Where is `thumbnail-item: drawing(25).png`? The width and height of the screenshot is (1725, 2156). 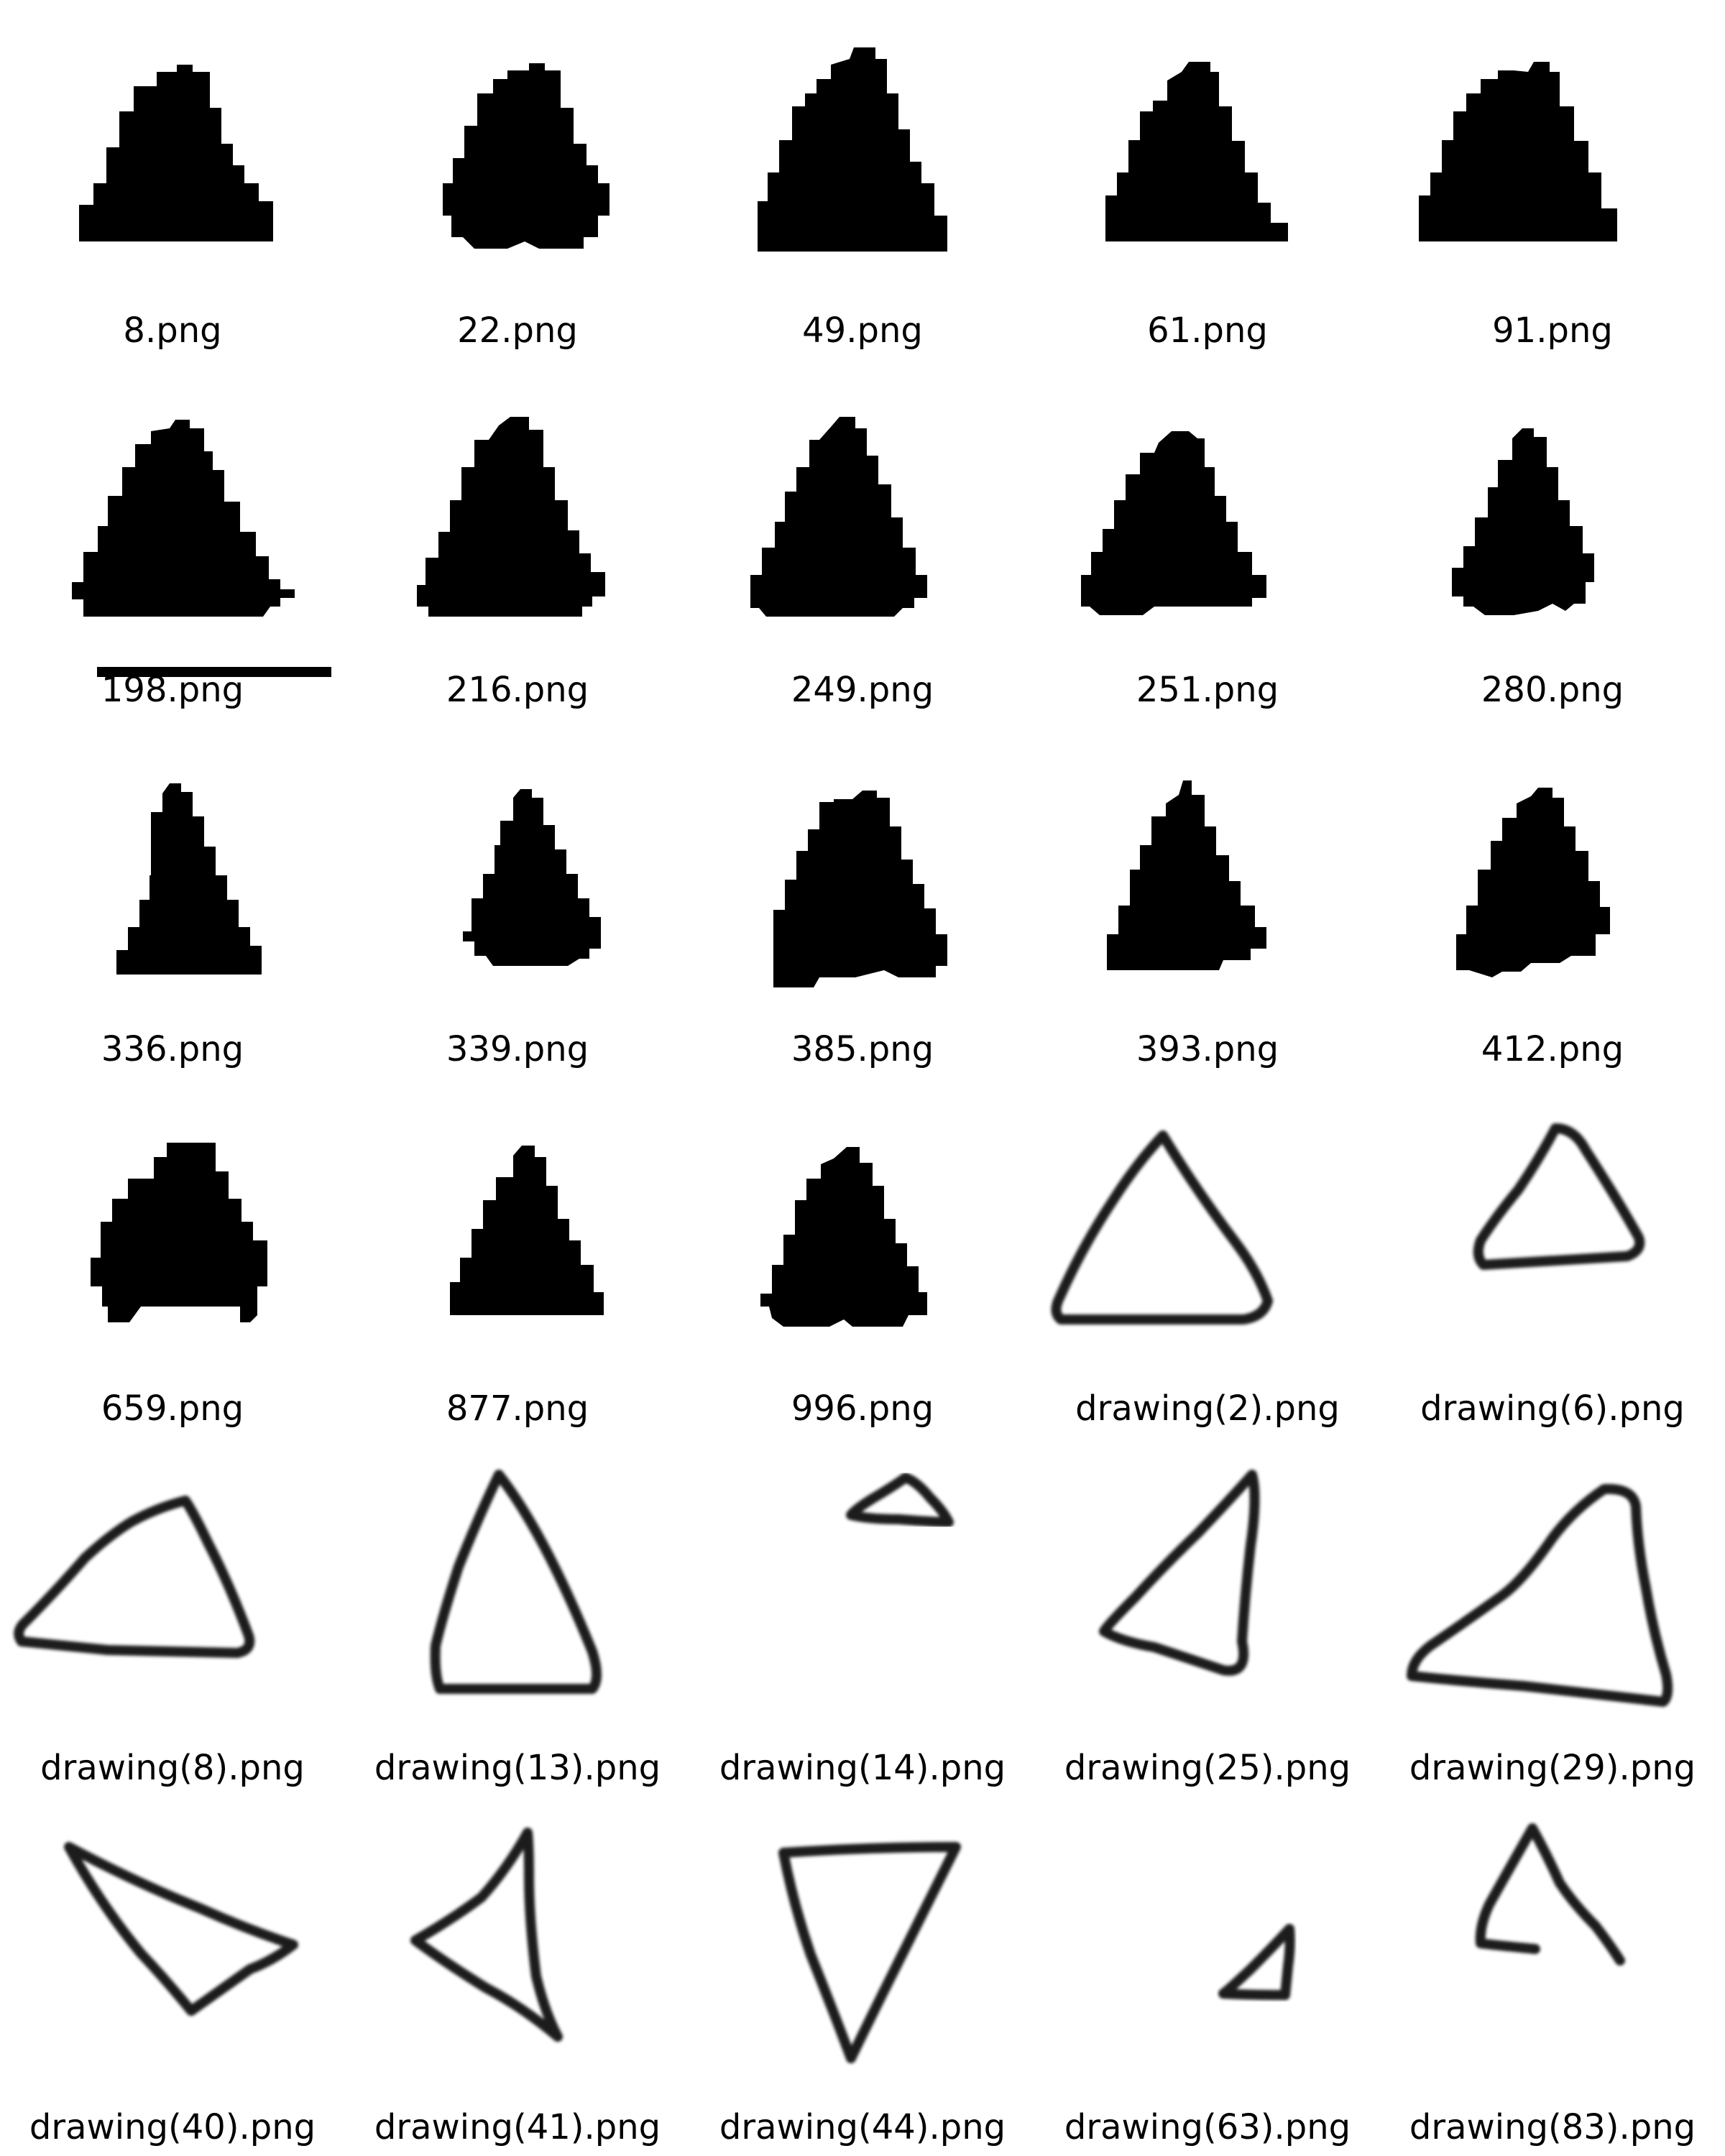
thumbnail-item: drawing(25).png is located at coordinates (1207, 1617).